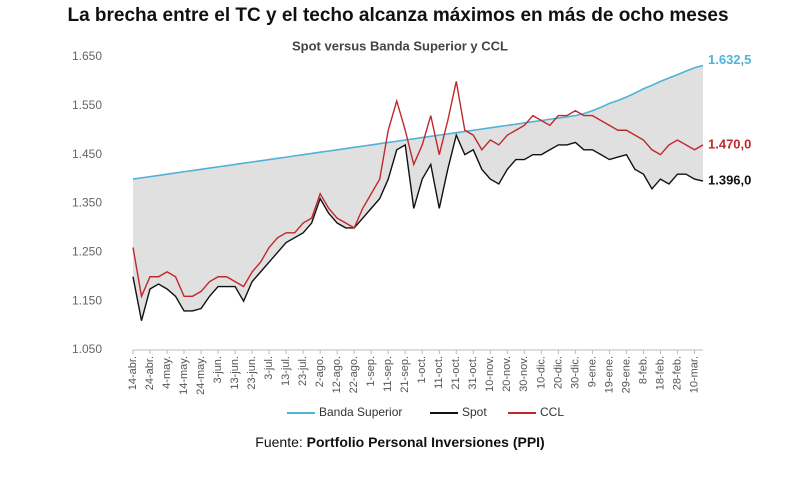 This screenshot has width=800, height=485. I want to click on x-tick-label: 3-jun., so click(218, 370).